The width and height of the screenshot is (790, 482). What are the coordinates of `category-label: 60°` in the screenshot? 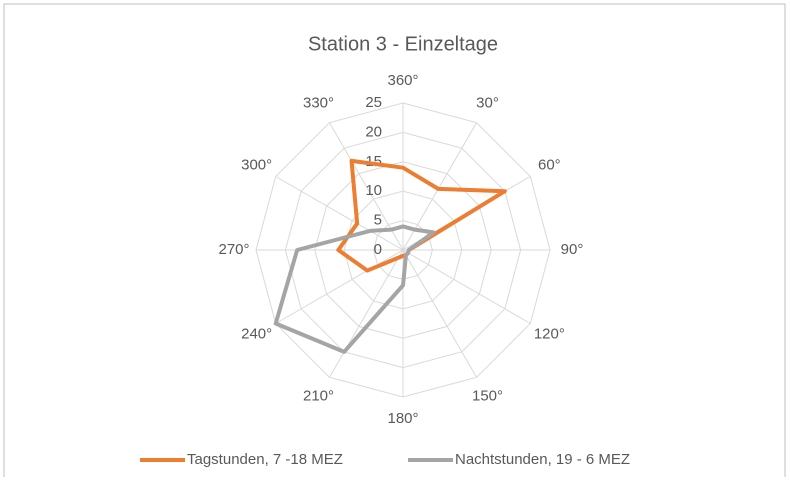 It's located at (549, 164).